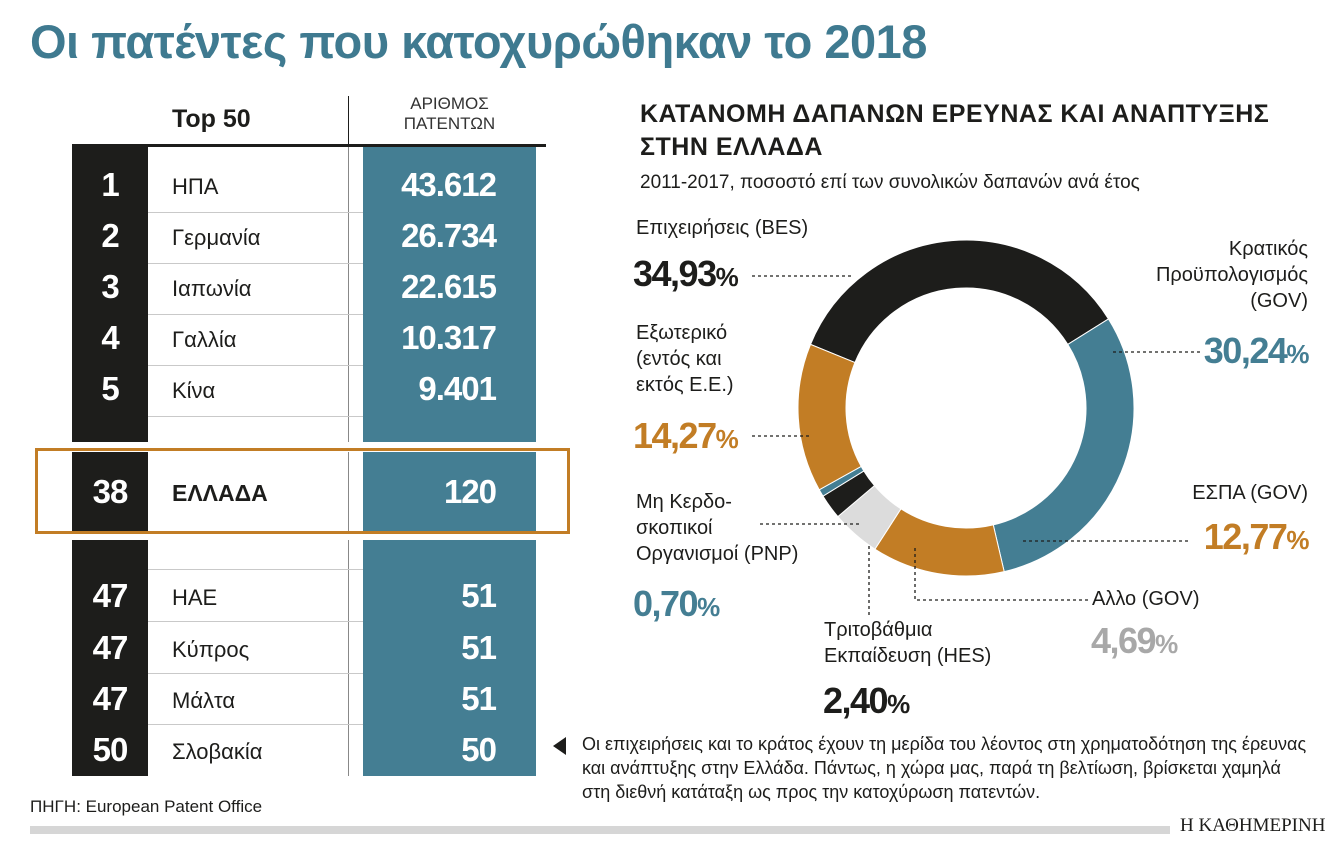  Describe the element at coordinates (302, 491) in the screenshot. I see `greece-highlight-box` at that location.